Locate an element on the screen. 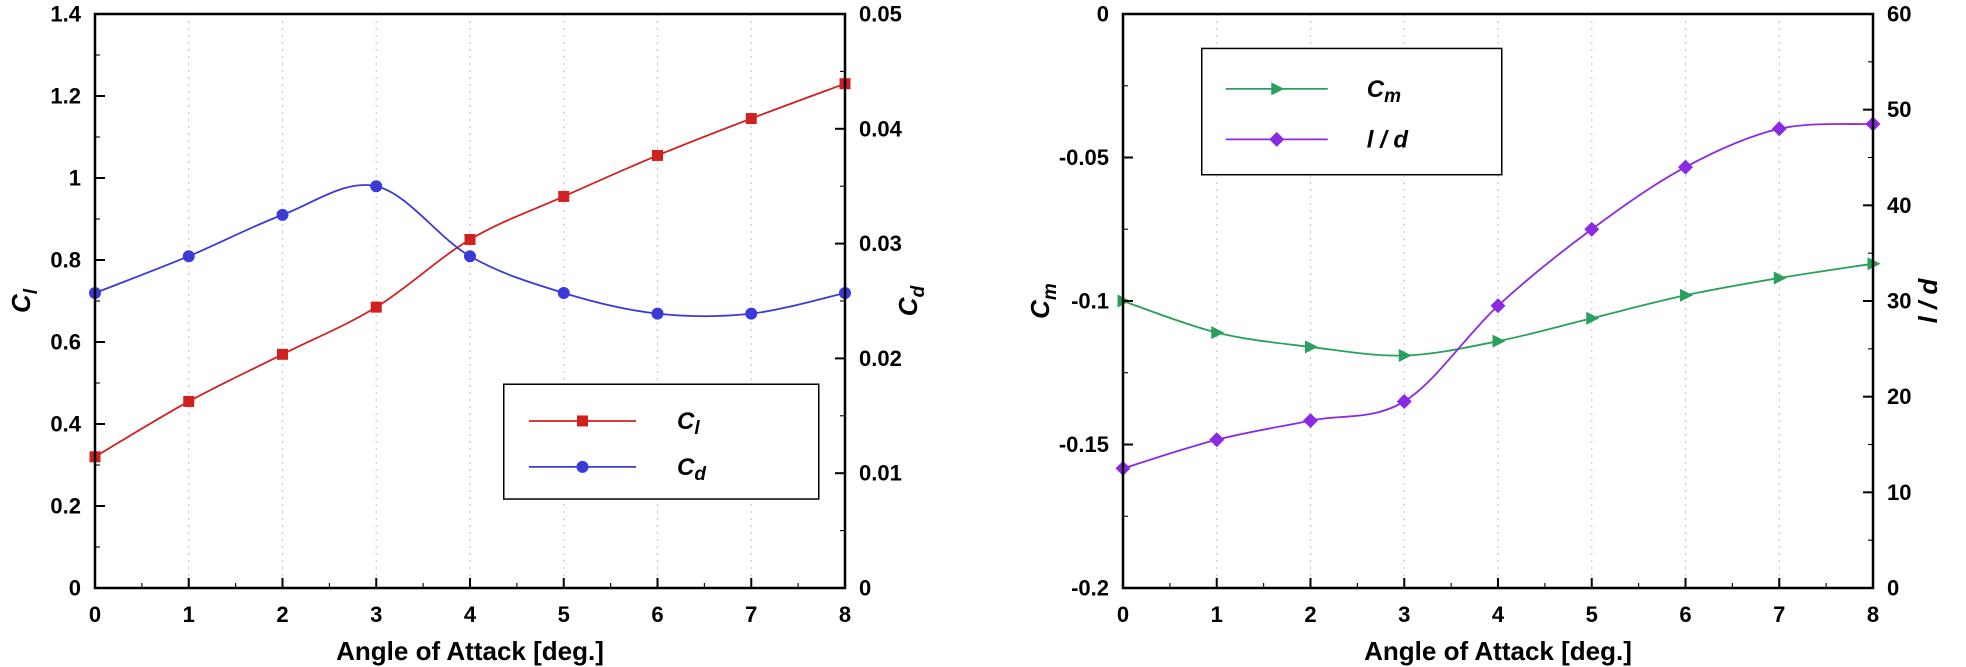 The image size is (1966, 667). left-tick-label: 1.2 is located at coordinates (65, 96).